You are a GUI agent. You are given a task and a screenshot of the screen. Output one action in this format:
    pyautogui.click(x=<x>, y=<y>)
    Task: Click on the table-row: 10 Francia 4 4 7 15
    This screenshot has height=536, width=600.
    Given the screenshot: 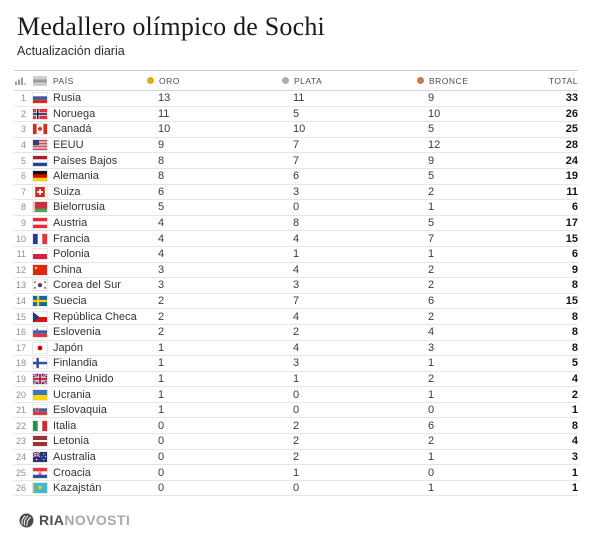 What is the action you would take?
    pyautogui.click(x=296, y=239)
    